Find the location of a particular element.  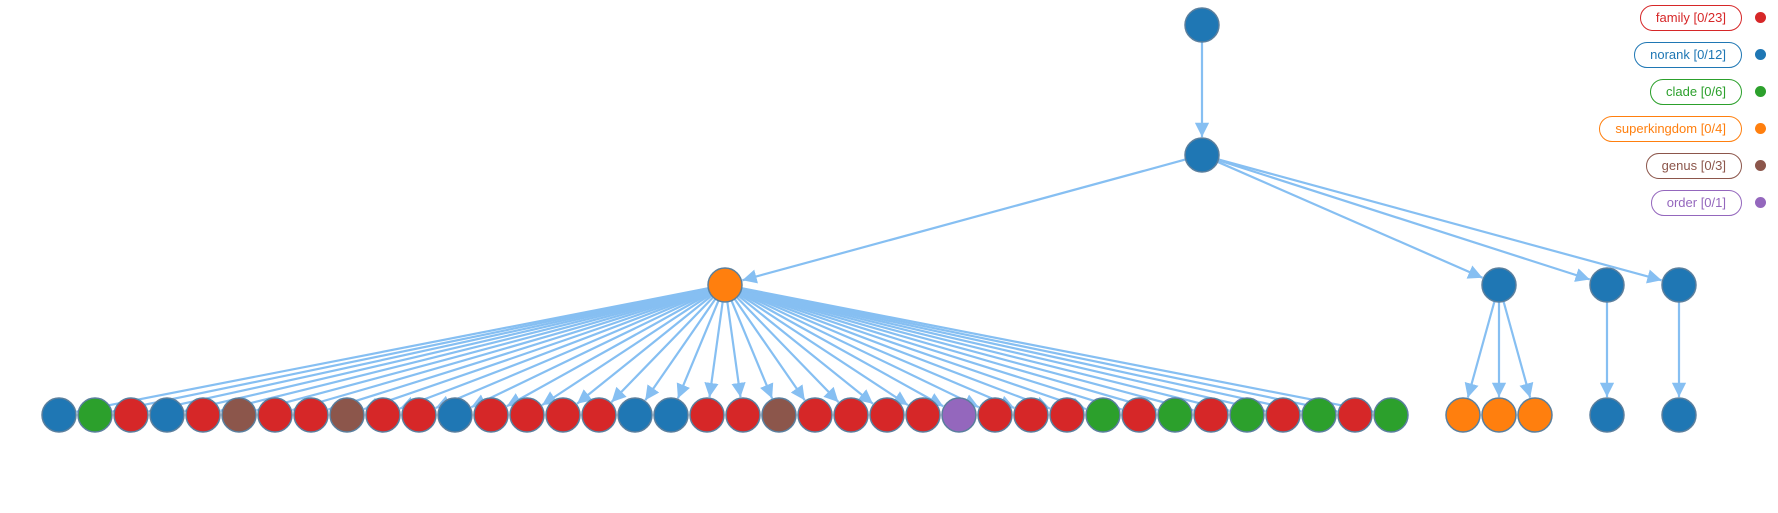

legend-label: genus [0/3] is located at coordinates (1693, 166).